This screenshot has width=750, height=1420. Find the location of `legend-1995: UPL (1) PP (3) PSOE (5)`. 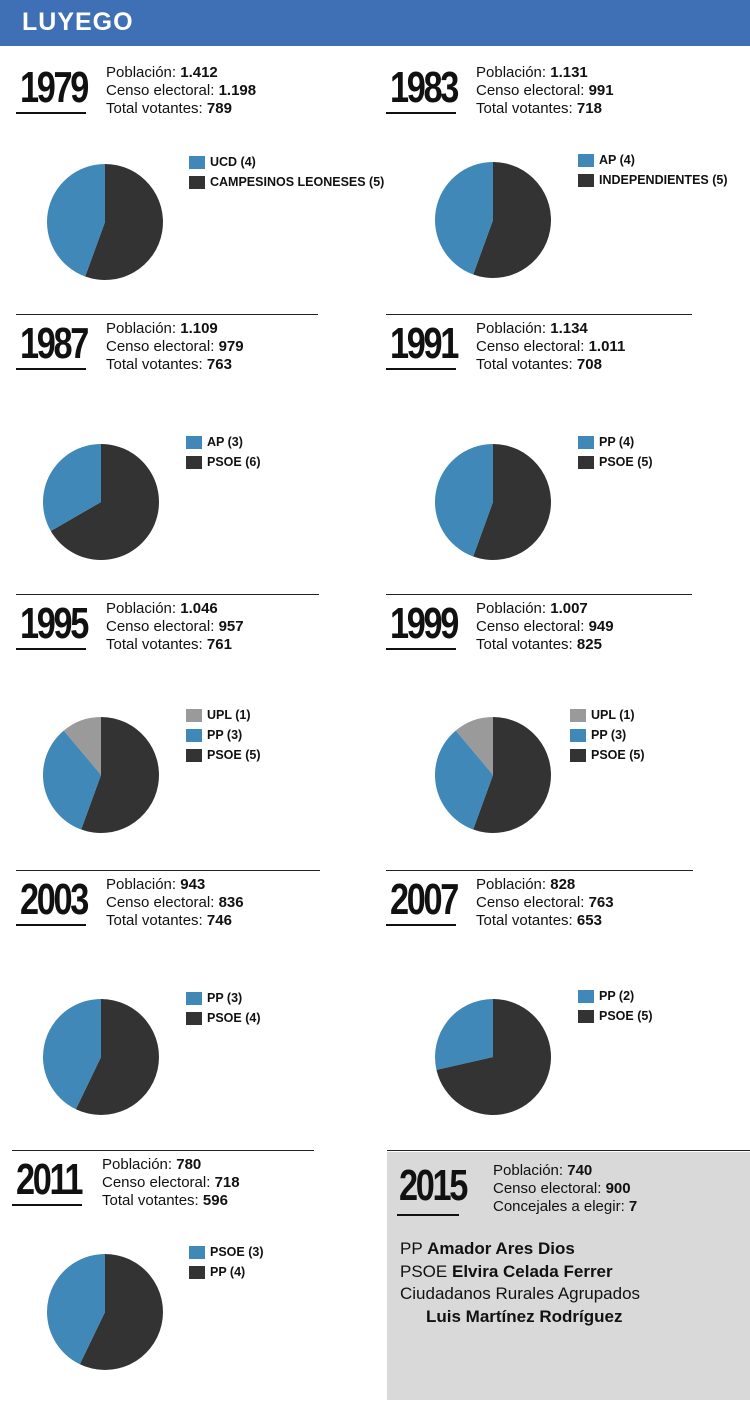

legend-1995: UPL (1) PP (3) PSOE (5) is located at coordinates (223, 735).